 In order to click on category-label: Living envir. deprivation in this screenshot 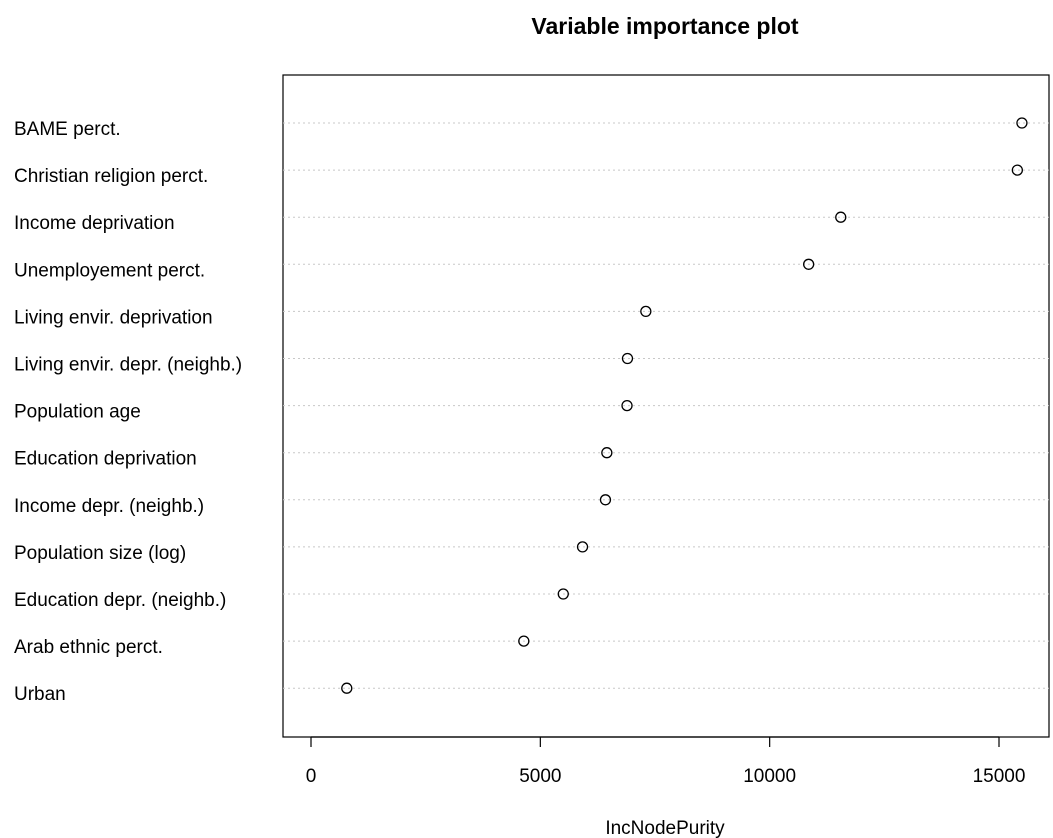, I will do `click(113, 317)`.